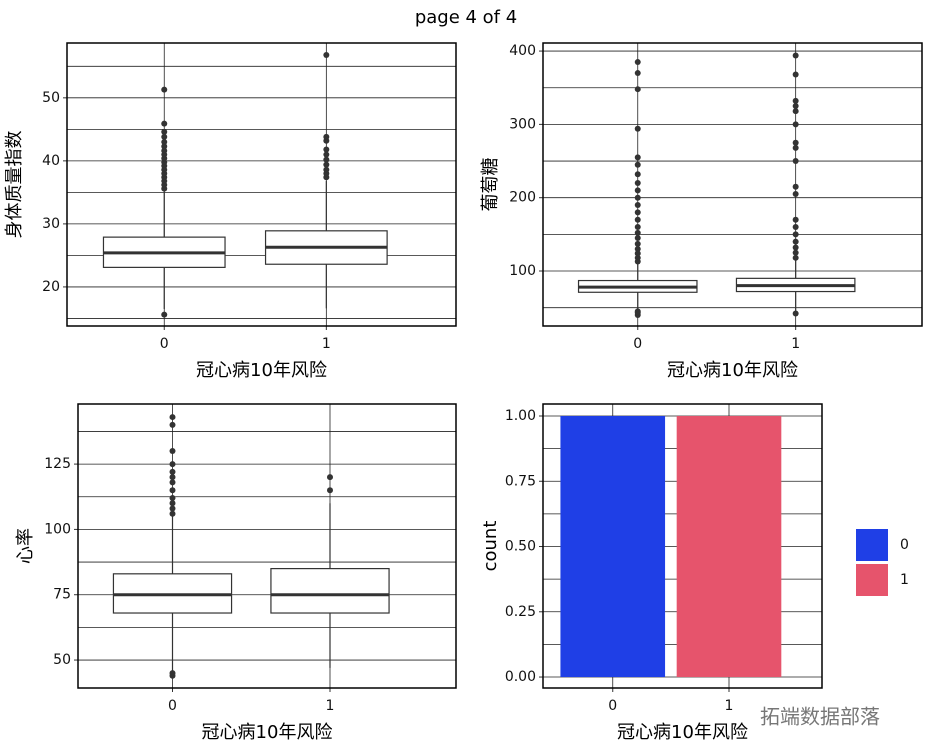  What do you see at coordinates (25, 546) in the screenshot?
I see `y-axis-title: 心率` at bounding box center [25, 546].